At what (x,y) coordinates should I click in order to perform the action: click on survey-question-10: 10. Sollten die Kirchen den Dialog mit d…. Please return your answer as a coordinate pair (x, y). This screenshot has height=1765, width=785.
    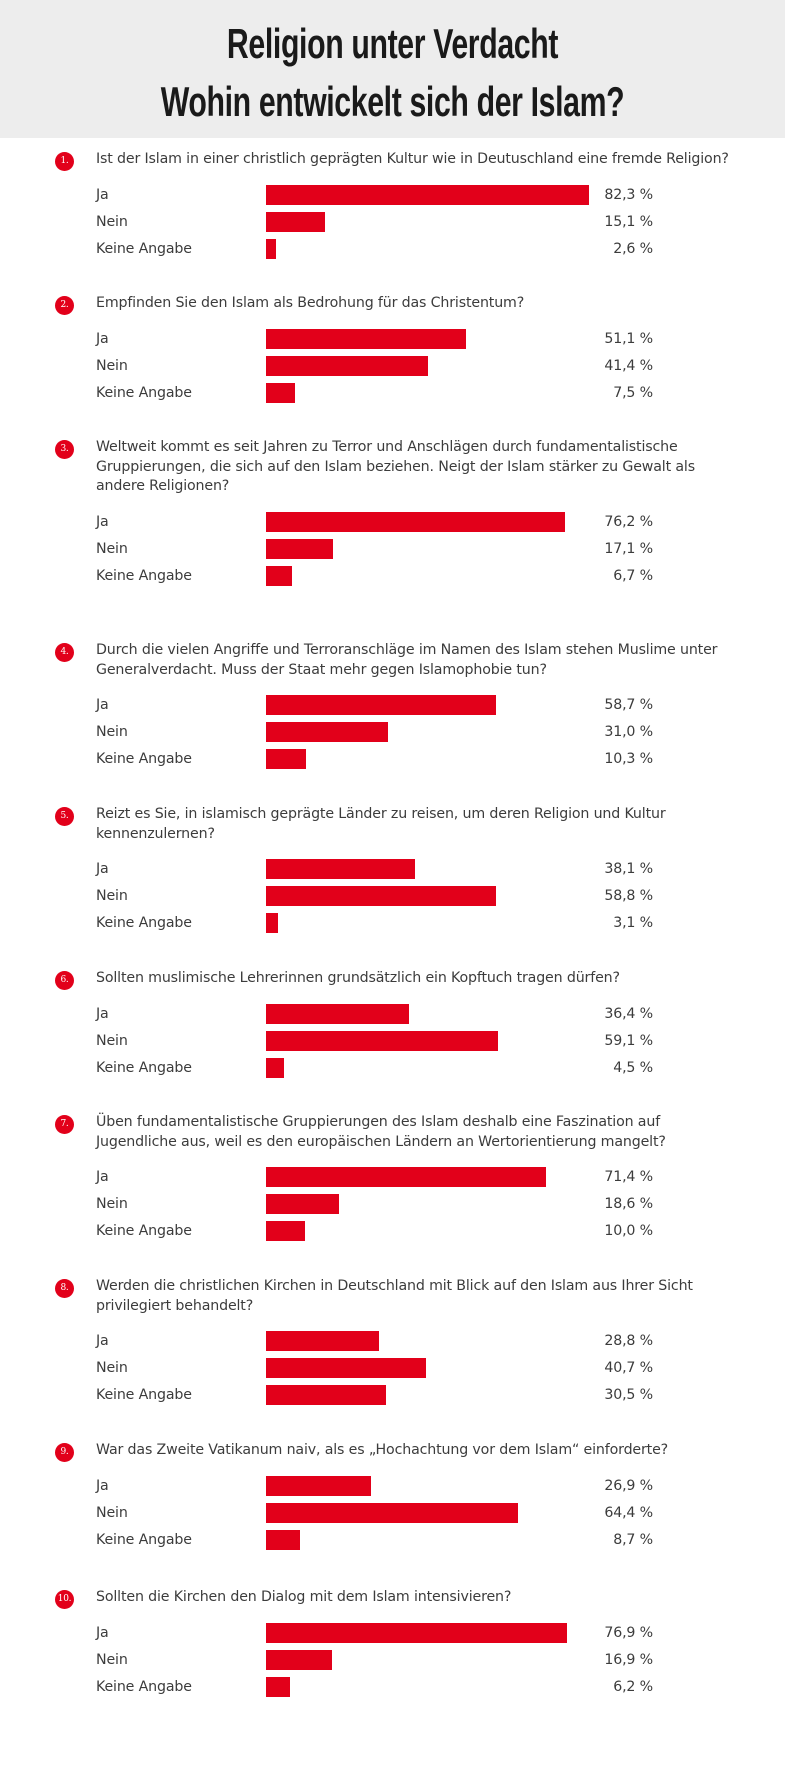
    Looking at the image, I should click on (368, 1644).